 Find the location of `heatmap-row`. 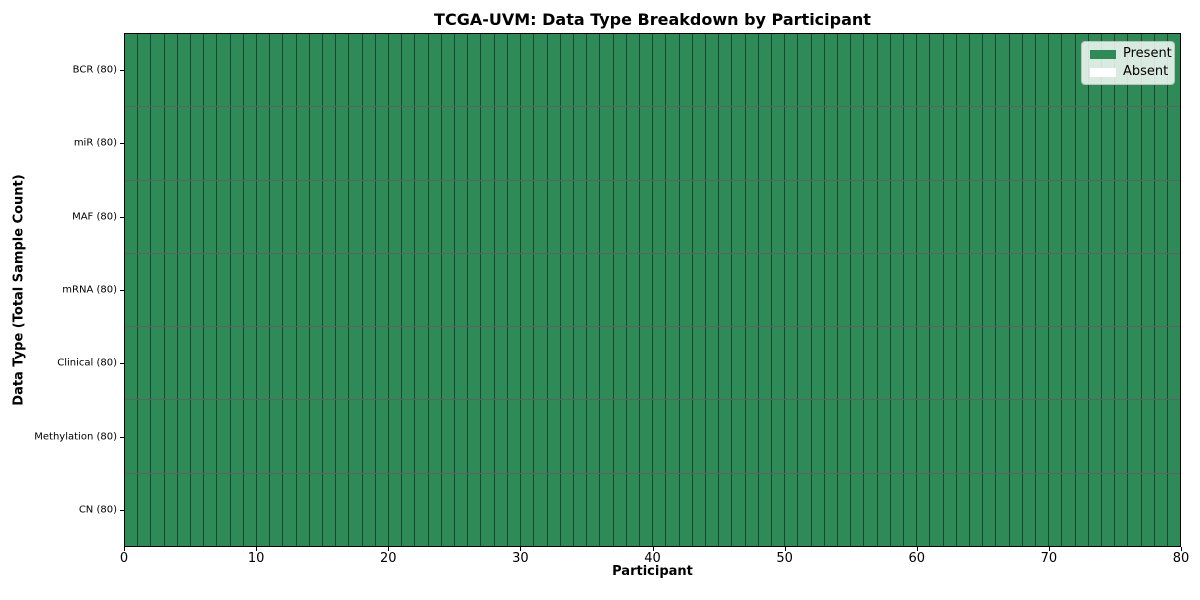

heatmap-row is located at coordinates (653, 71).